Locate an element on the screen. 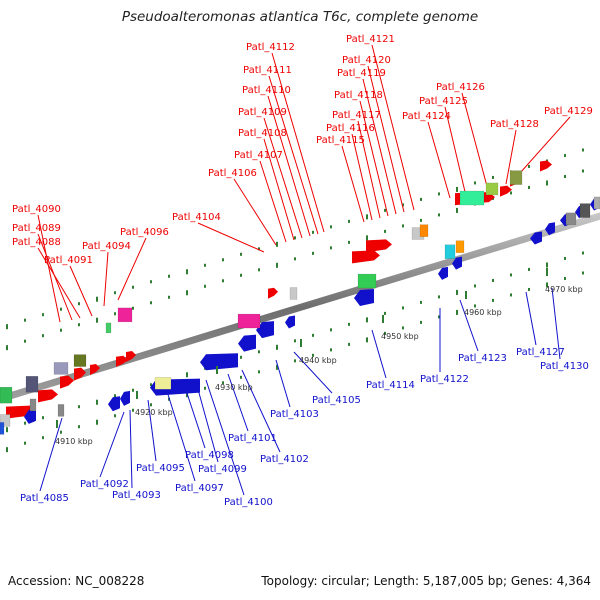 The width and height of the screenshot is (600, 600). gene-label-reverse: Patl_4093 is located at coordinates (136, 495).